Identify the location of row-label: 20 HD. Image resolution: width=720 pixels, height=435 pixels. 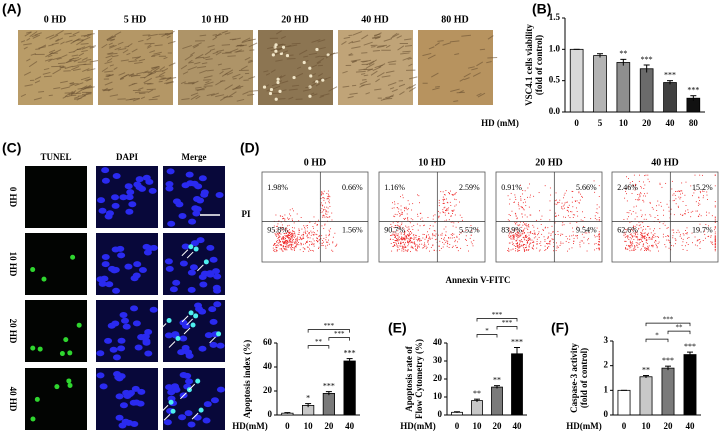
(13, 331).